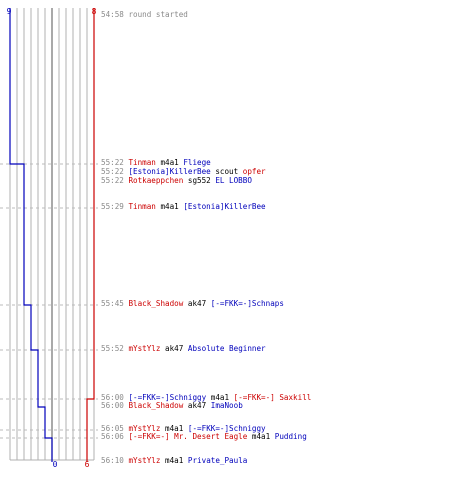  Describe the element at coordinates (169, 171) in the screenshot. I see `killer-name: [Estonia]KillerBee` at that location.